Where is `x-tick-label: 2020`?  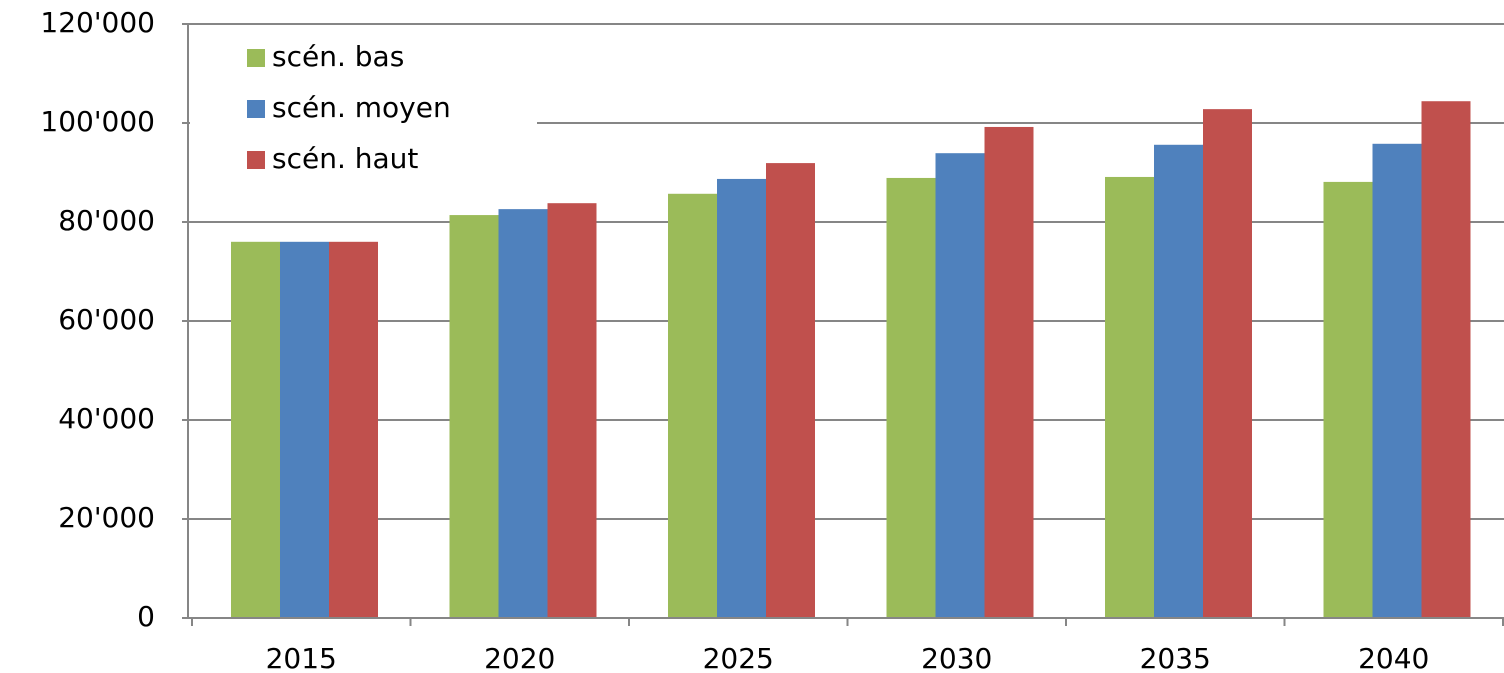 x-tick-label: 2020 is located at coordinates (519, 657).